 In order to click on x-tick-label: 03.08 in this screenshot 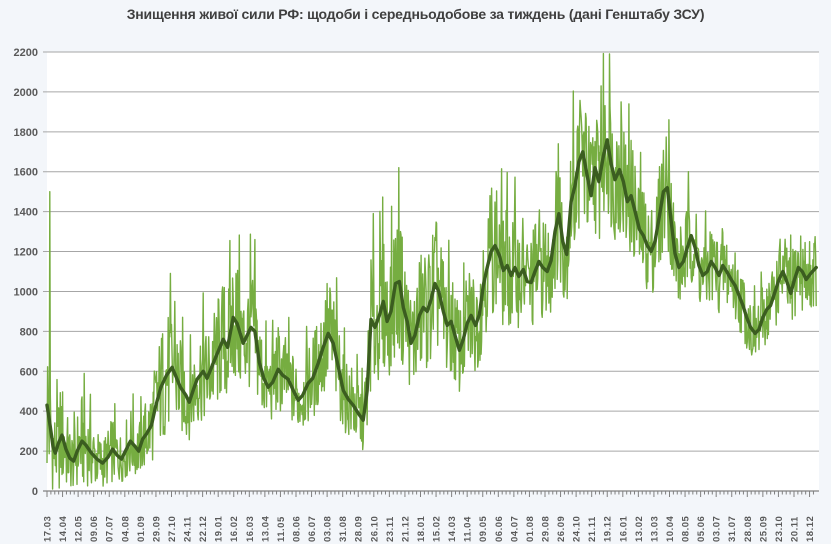, I will do `click(328, 529)`.